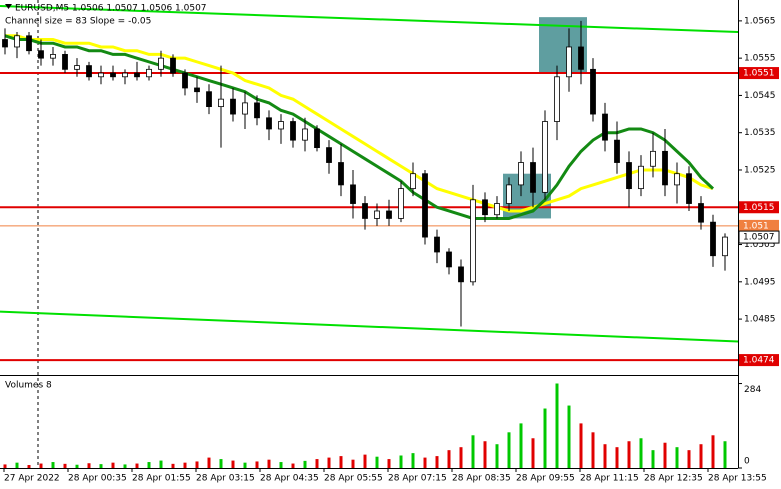 The height and width of the screenshot is (489, 781). What do you see at coordinates (760, 170) in the screenshot?
I see `y-tick-label: 1.0525` at bounding box center [760, 170].